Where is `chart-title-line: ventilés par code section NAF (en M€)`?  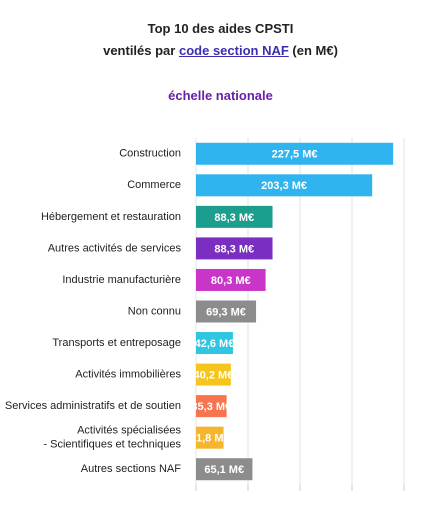
chart-title-line: ventilés par code section NAF (en M€) is located at coordinates (220, 51).